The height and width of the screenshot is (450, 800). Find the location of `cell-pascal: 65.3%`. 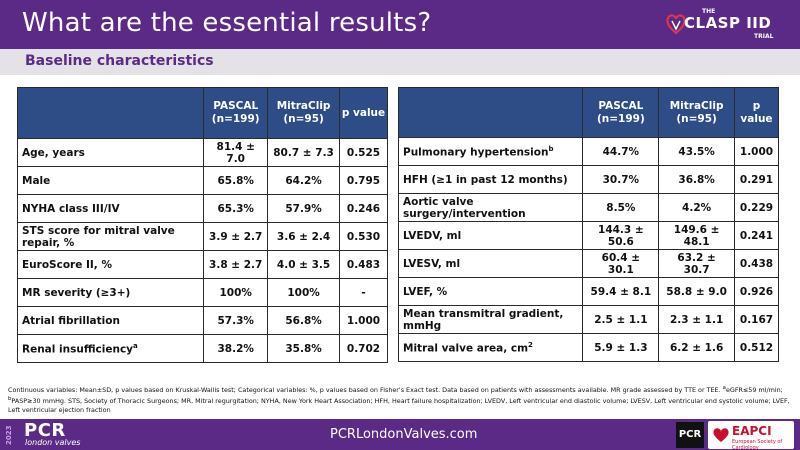

cell-pascal: 65.3% is located at coordinates (236, 208).